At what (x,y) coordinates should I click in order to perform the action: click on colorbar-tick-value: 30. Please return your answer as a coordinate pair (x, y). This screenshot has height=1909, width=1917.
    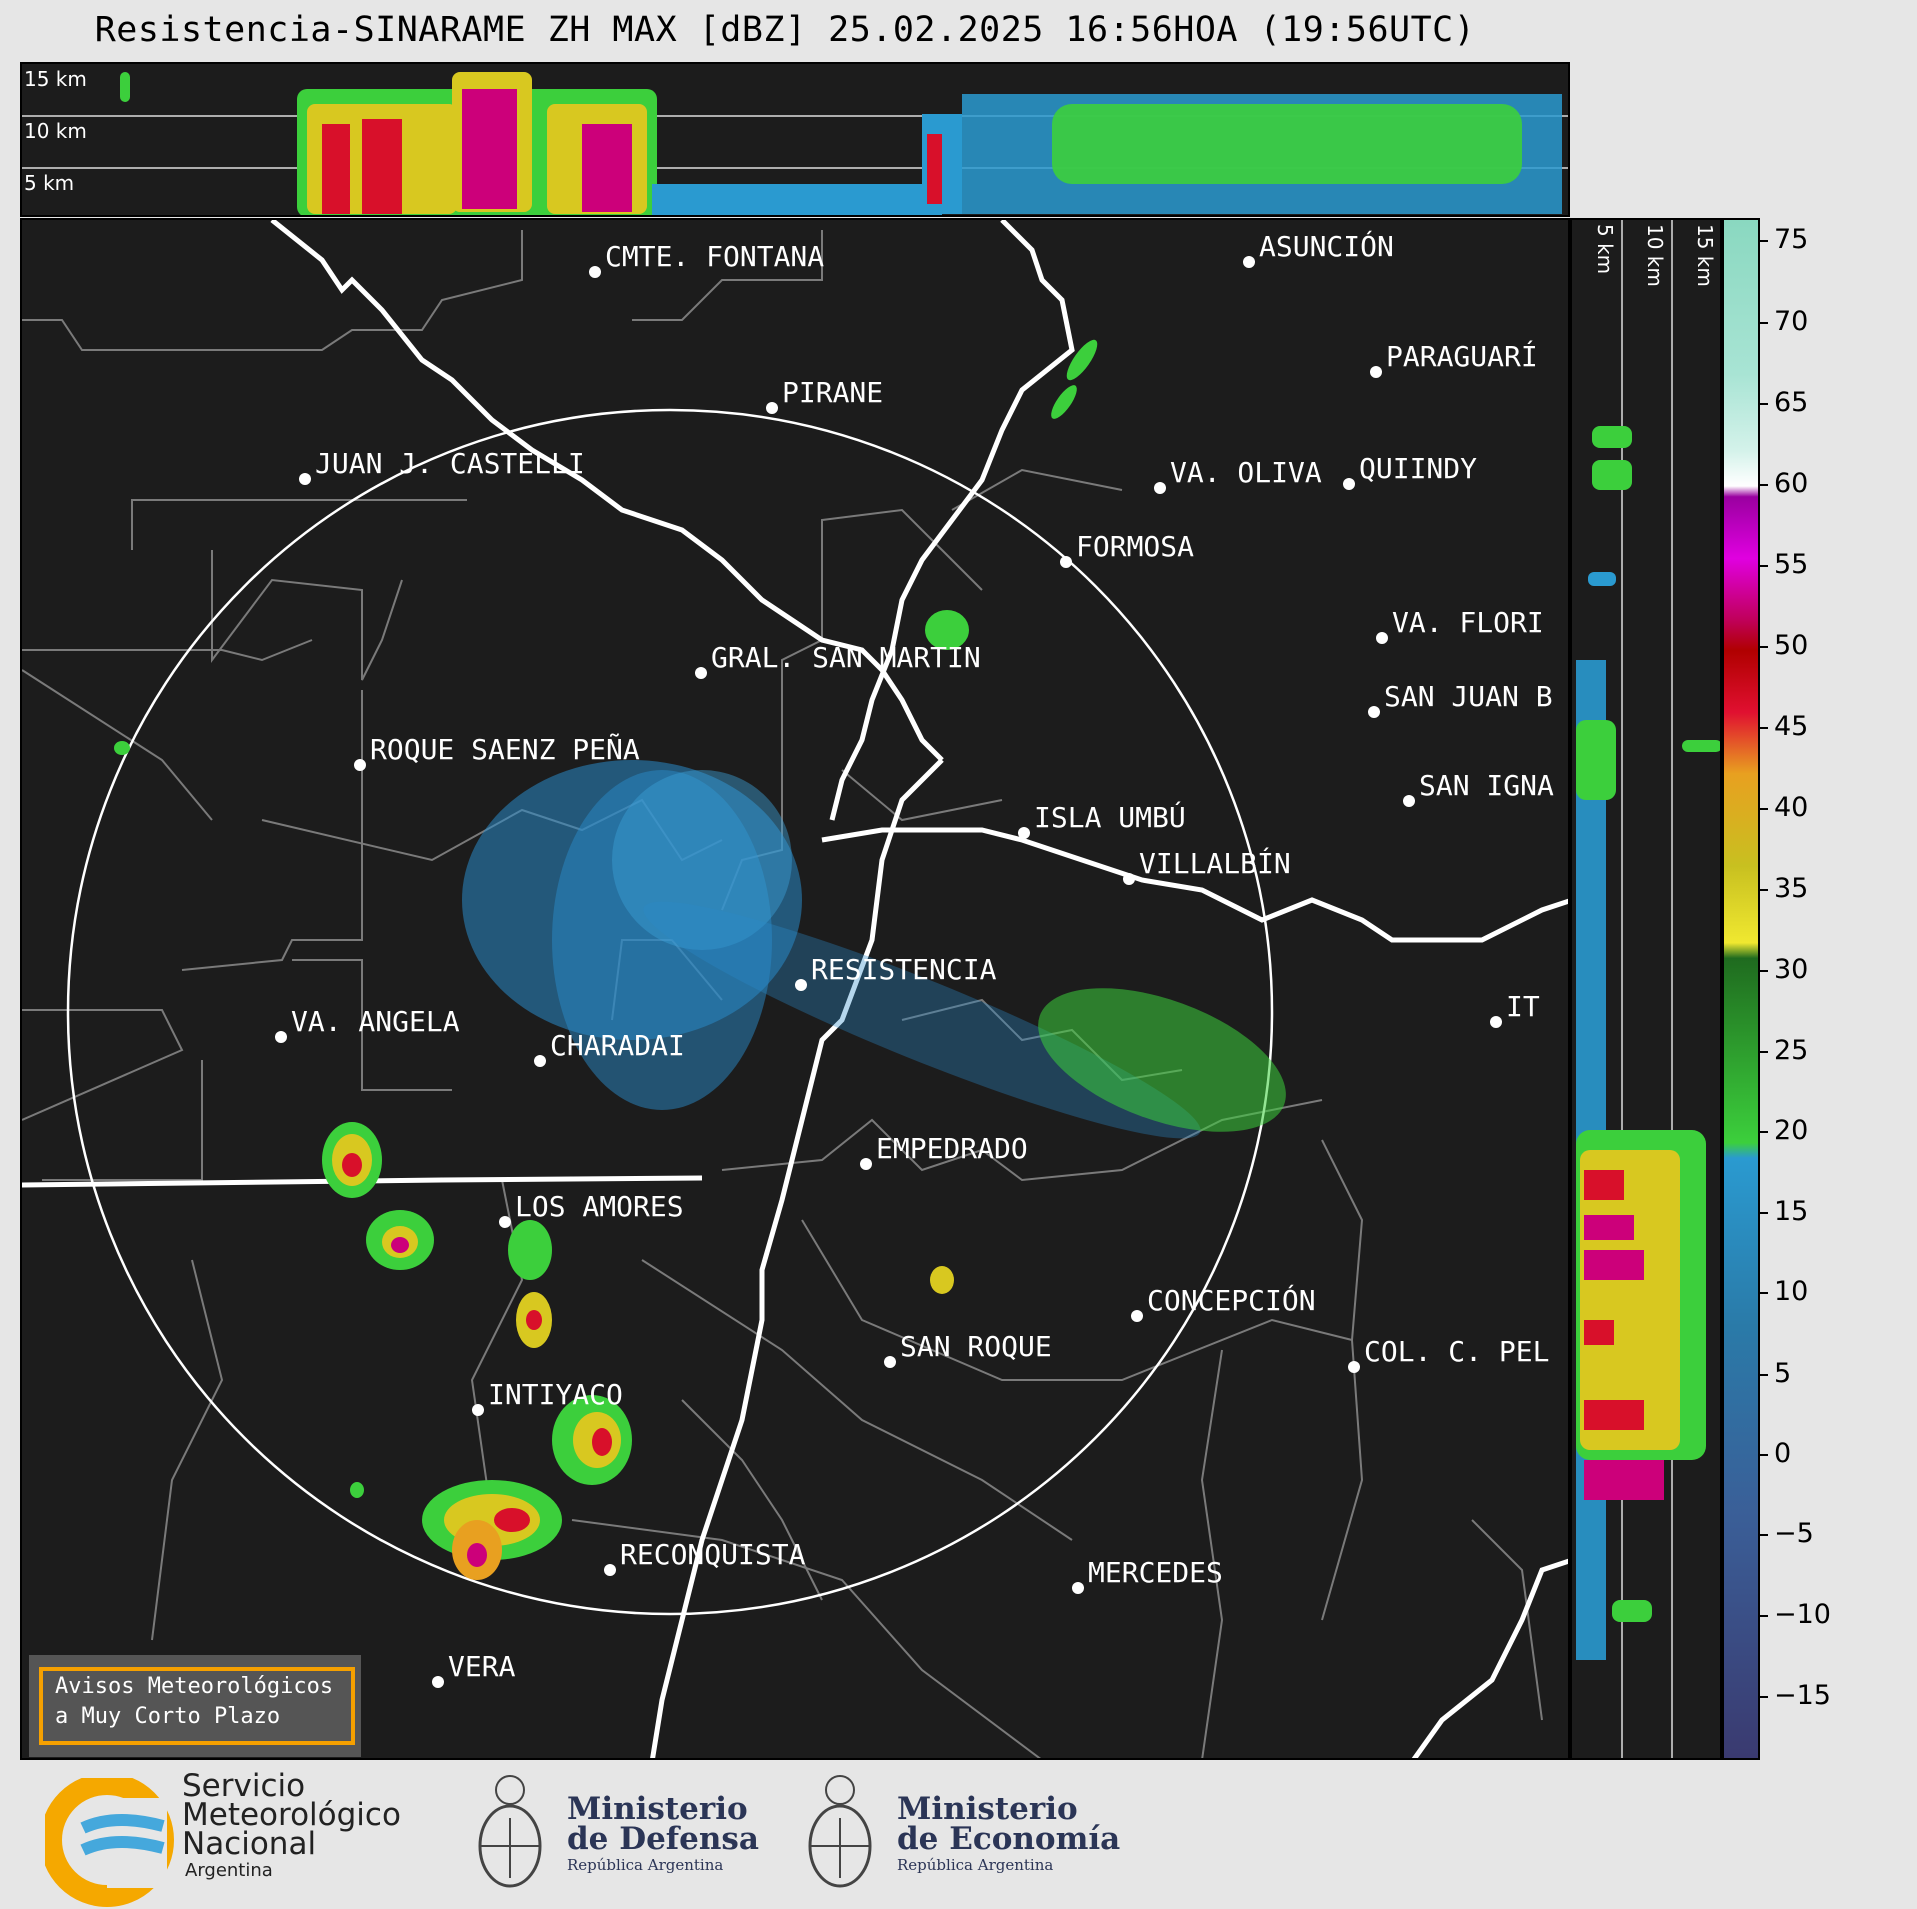
    Looking at the image, I should click on (1791, 969).